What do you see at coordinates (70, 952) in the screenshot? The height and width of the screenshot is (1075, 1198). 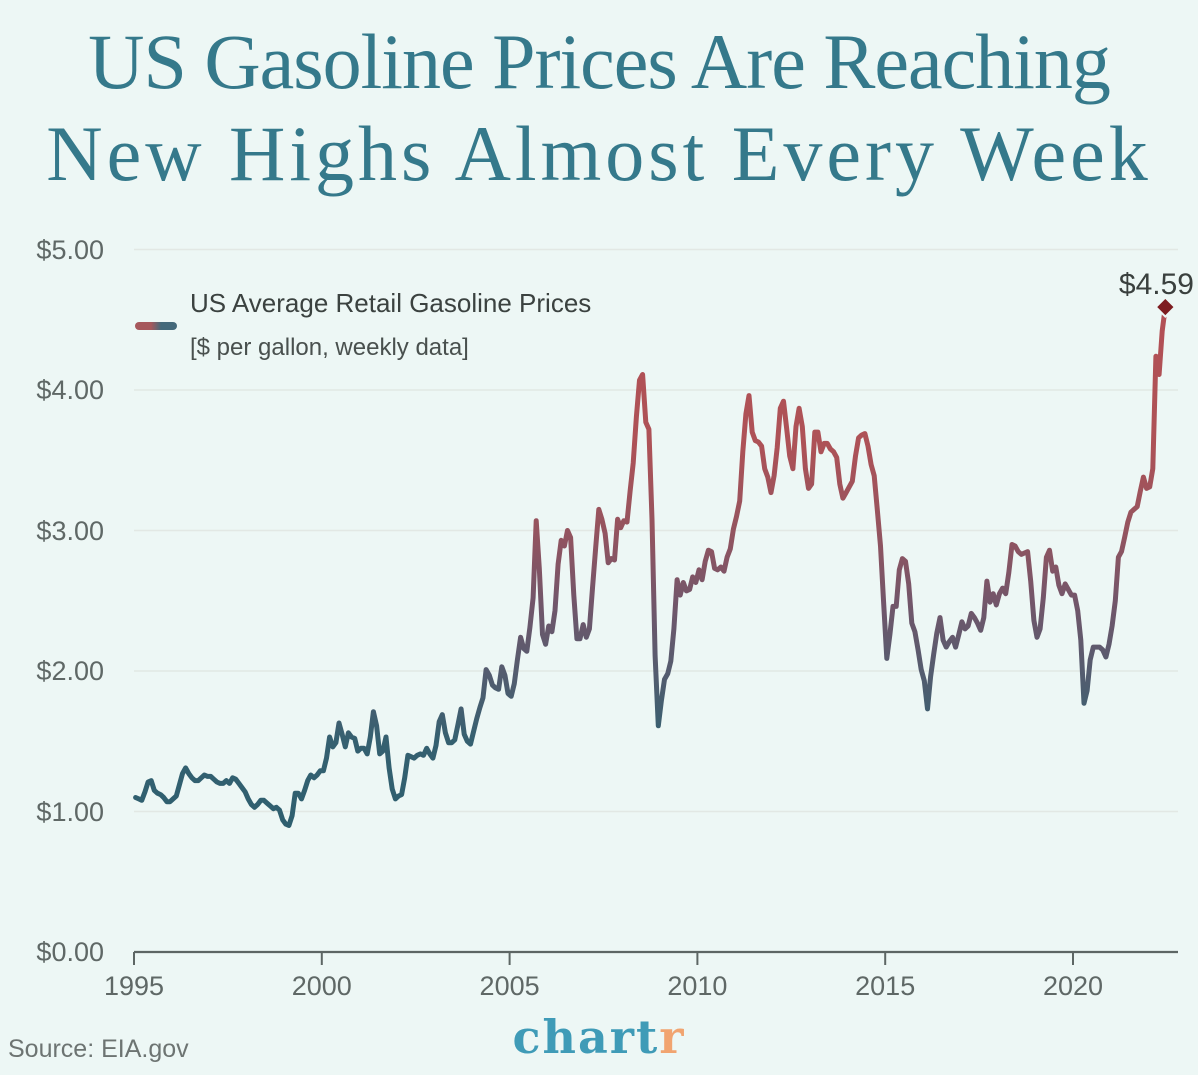 I see `y-axis-label: $0.00` at bounding box center [70, 952].